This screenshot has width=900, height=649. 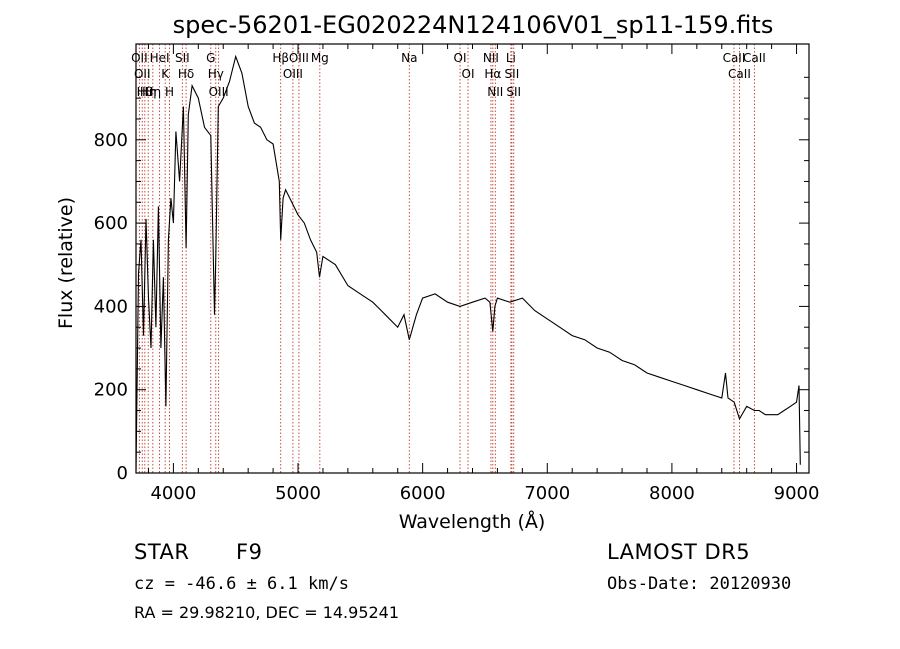 I want to click on line-label: G, so click(x=210, y=58).